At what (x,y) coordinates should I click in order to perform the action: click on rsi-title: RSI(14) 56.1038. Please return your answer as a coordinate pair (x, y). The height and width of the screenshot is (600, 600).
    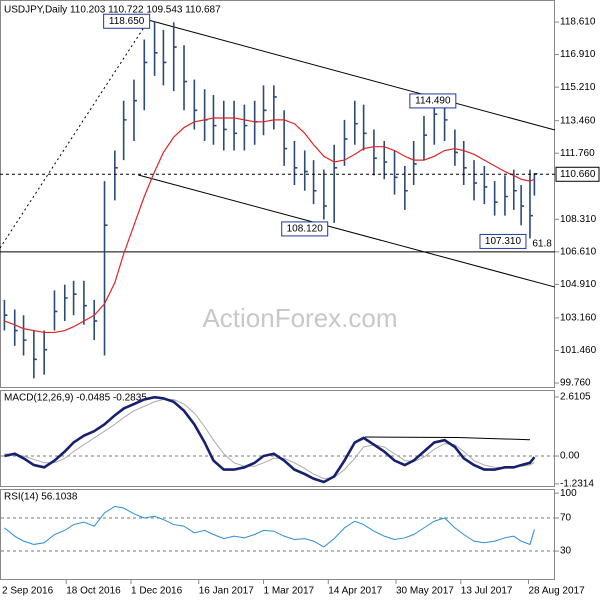
    Looking at the image, I should click on (41, 497).